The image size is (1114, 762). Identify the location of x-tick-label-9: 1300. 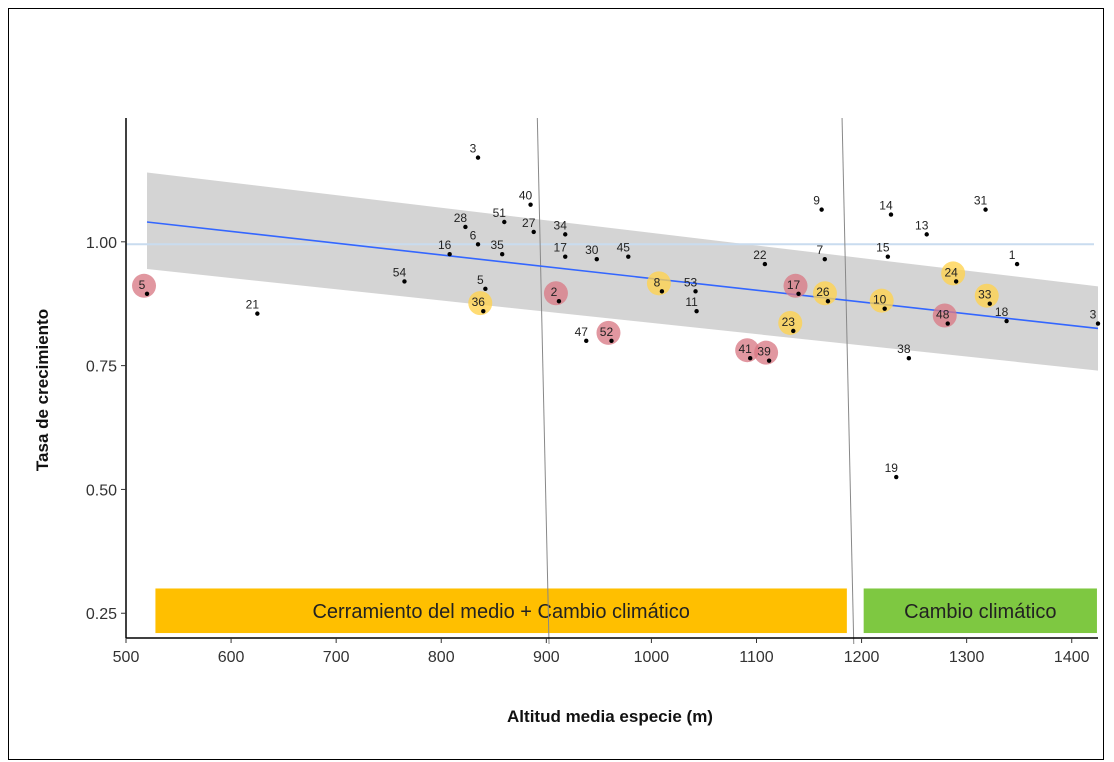
(967, 657).